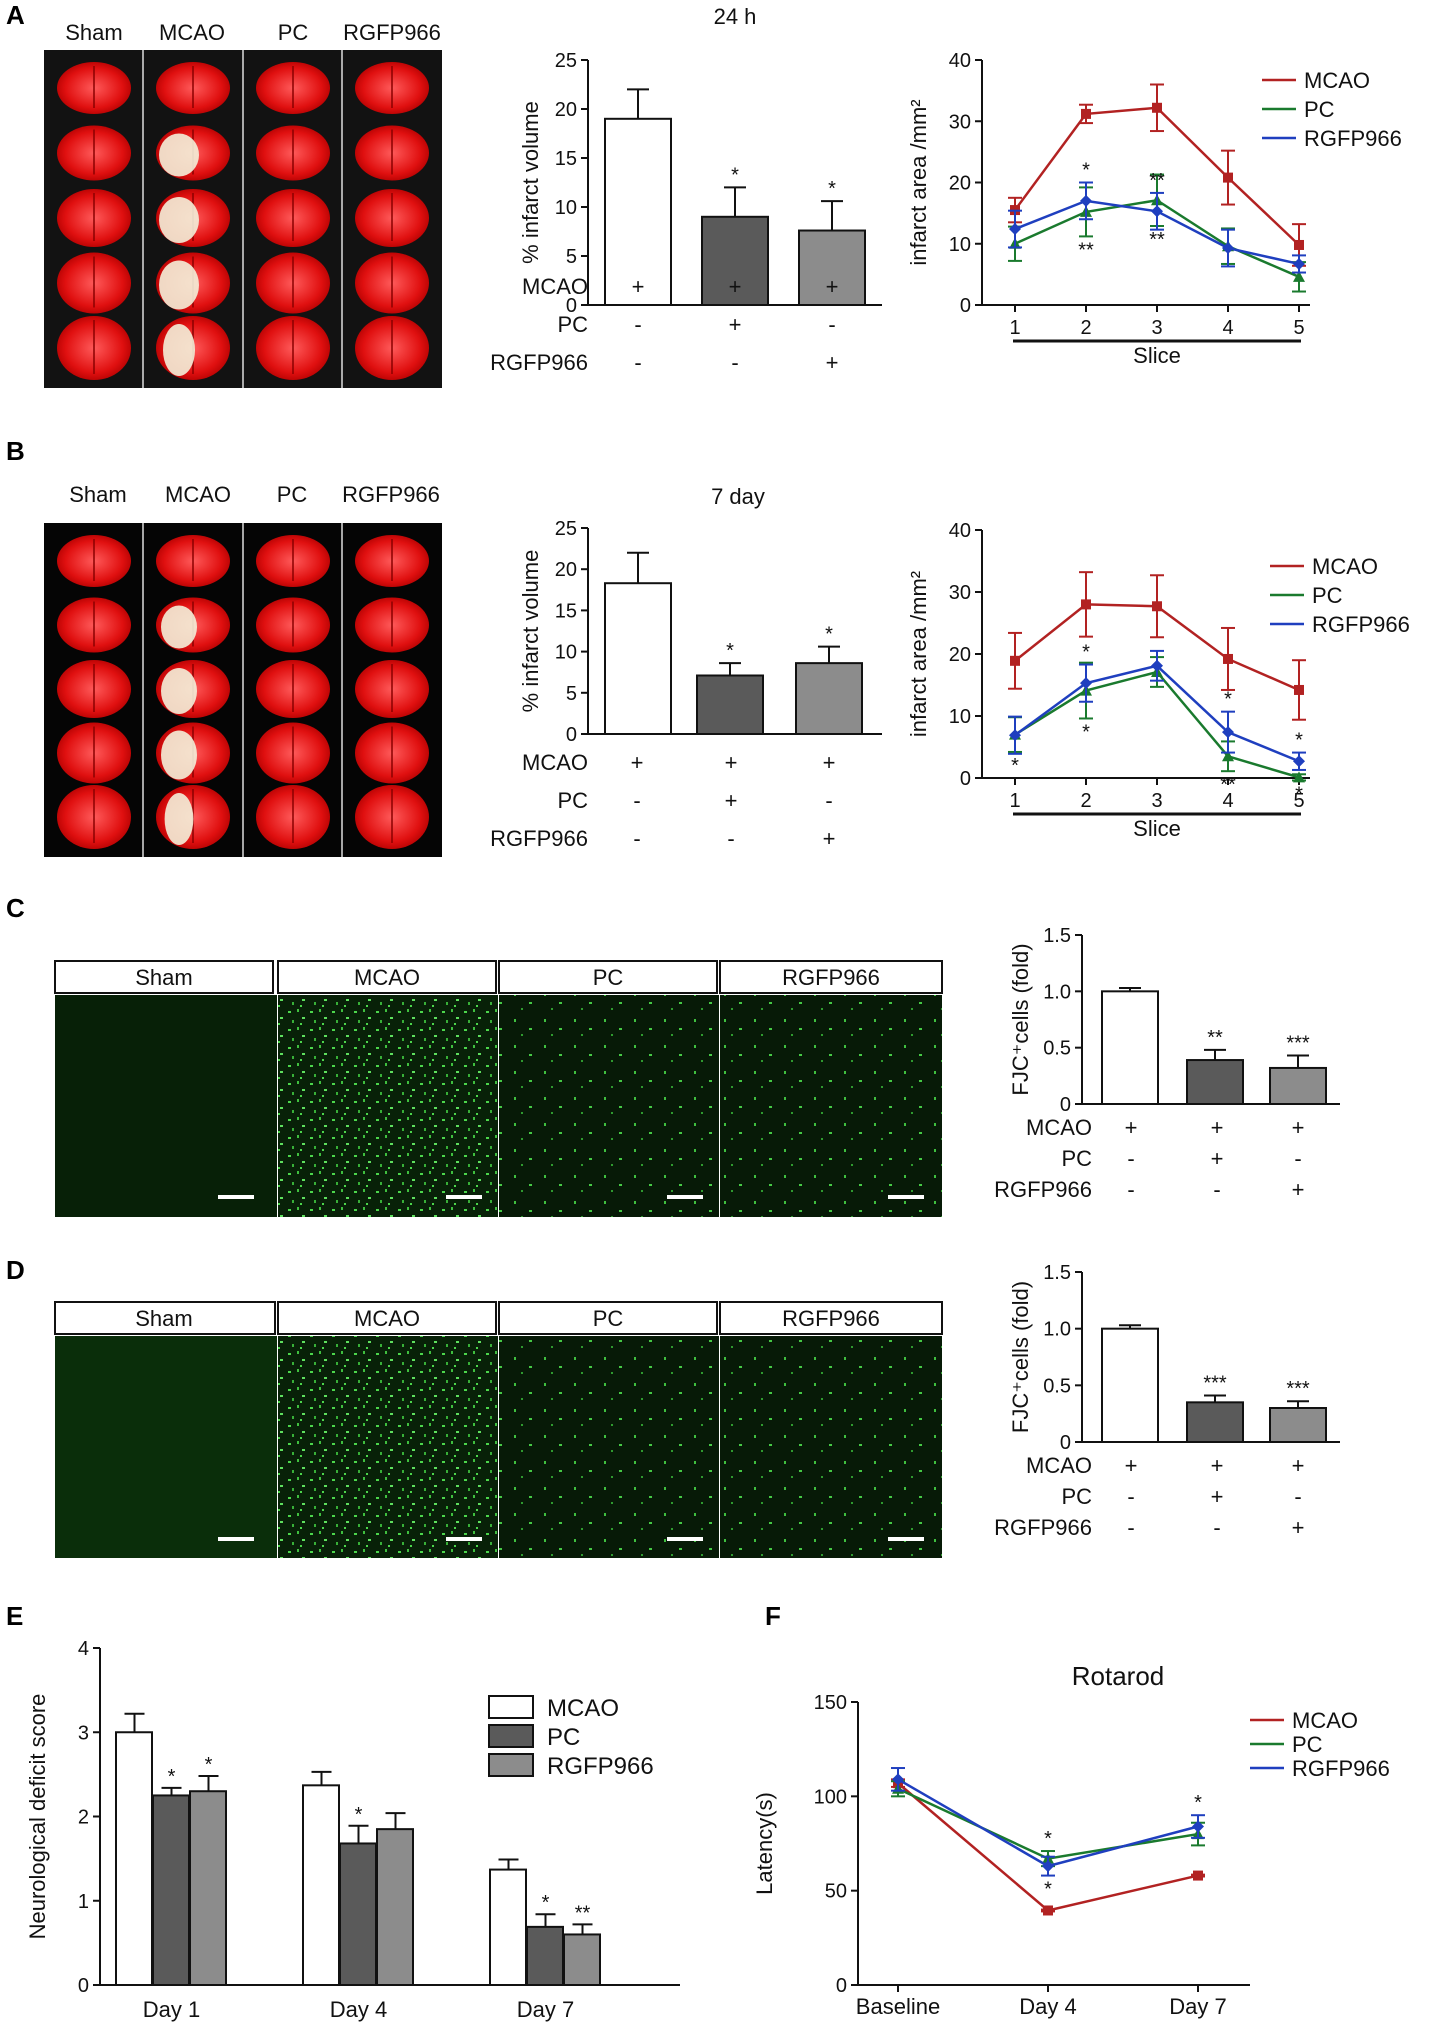  What do you see at coordinates (841, 1986) in the screenshot?
I see `F-line-y-tick-label: 0` at bounding box center [841, 1986].